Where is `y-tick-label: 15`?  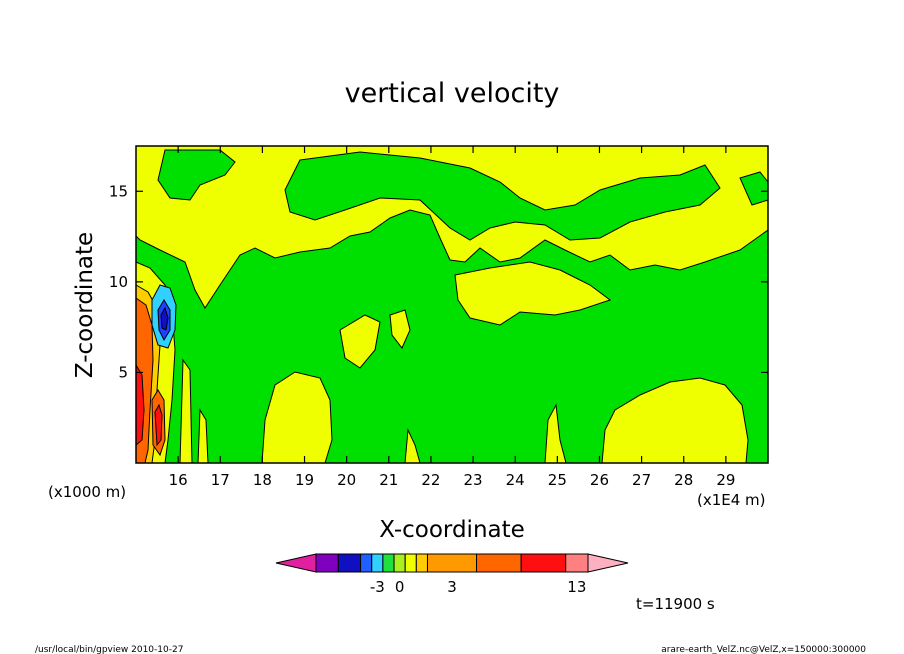 y-tick-label: 15 is located at coordinates (118, 191).